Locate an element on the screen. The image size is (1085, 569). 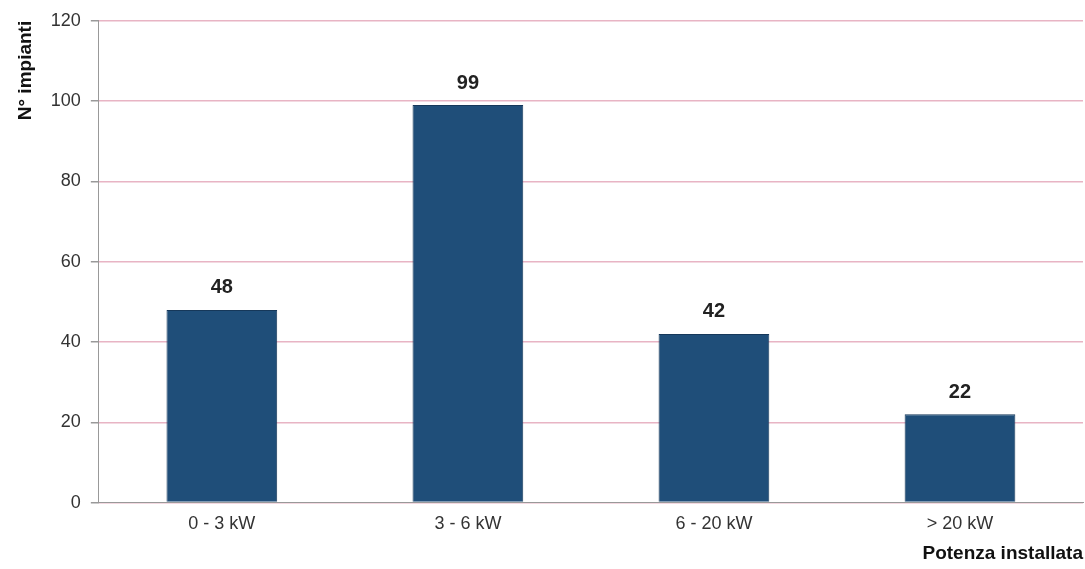
y-tick-label: 80 is located at coordinates (70, 180).